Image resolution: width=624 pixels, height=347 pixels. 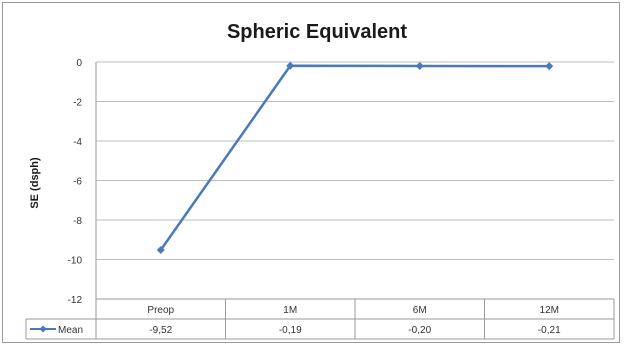 What do you see at coordinates (77, 103) in the screenshot?
I see `y-tick-label: -2` at bounding box center [77, 103].